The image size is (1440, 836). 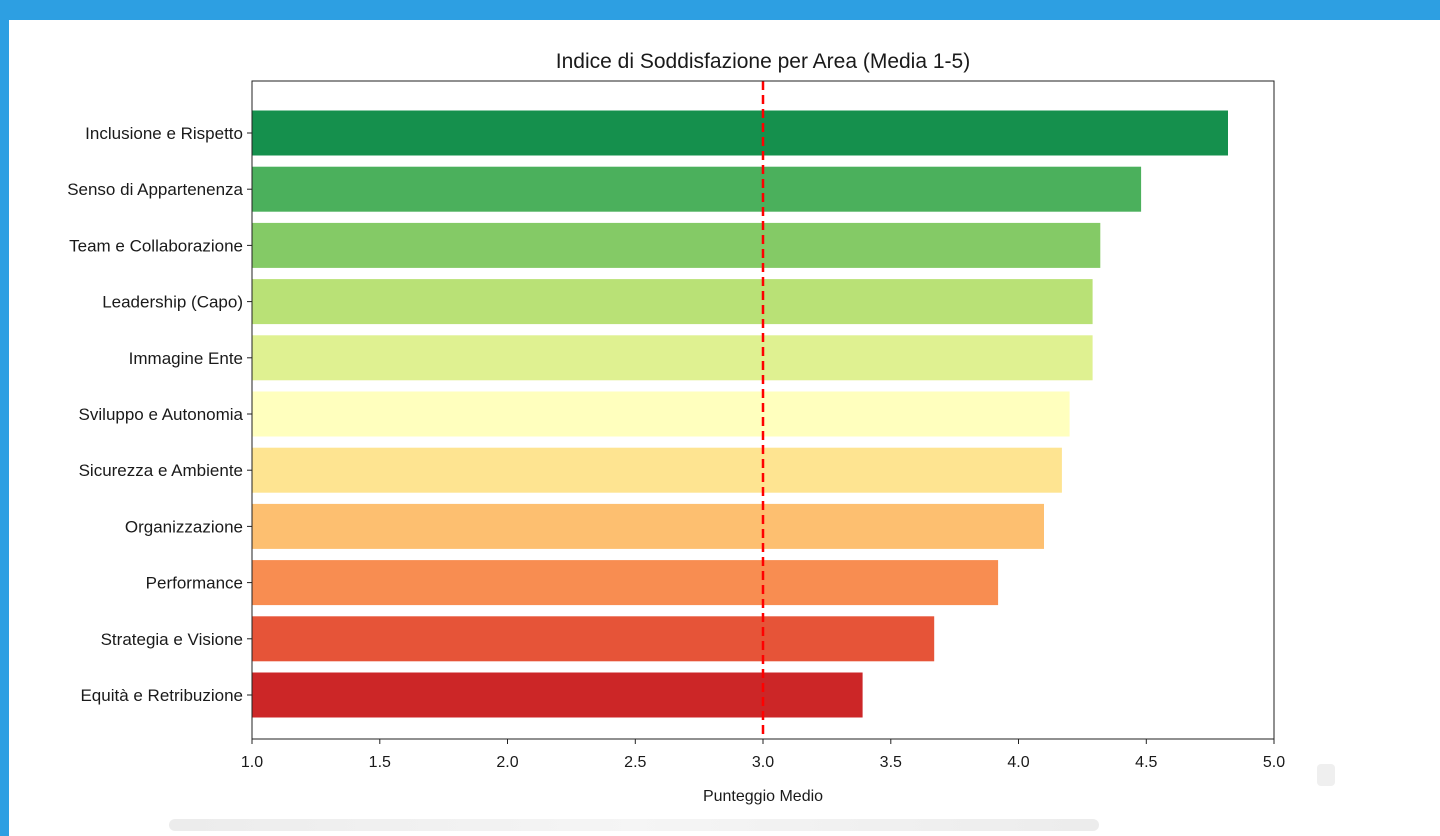 What do you see at coordinates (186, 358) in the screenshot?
I see `category-label: Immagine Ente` at bounding box center [186, 358].